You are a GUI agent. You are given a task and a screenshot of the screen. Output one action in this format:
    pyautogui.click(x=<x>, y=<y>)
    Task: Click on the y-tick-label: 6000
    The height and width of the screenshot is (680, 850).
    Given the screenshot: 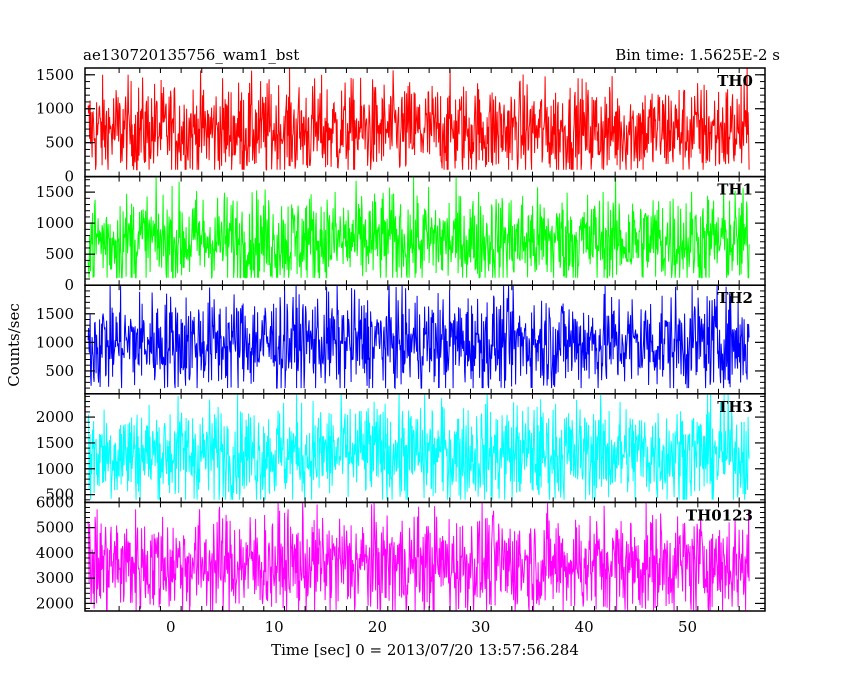 What is the action you would take?
    pyautogui.click(x=55, y=502)
    